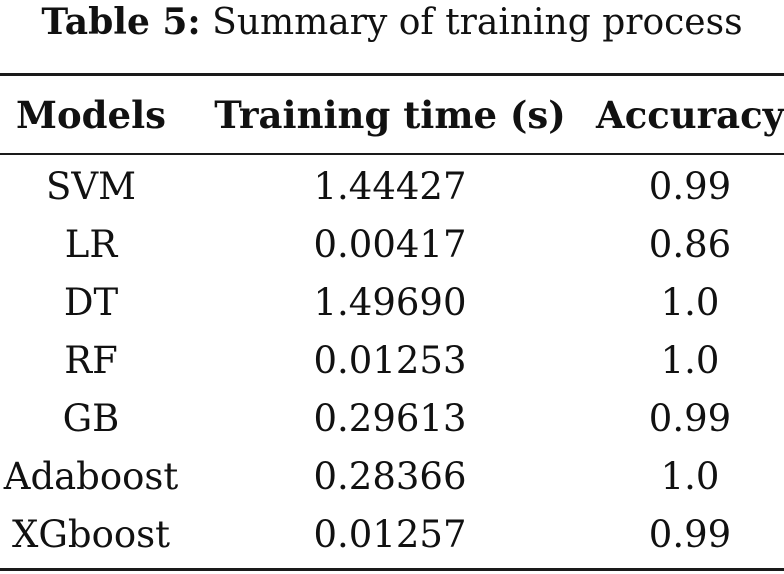 Image resolution: width=784 pixels, height=574 pixels. Describe the element at coordinates (91, 186) in the screenshot. I see `cell-model: SVM` at that location.